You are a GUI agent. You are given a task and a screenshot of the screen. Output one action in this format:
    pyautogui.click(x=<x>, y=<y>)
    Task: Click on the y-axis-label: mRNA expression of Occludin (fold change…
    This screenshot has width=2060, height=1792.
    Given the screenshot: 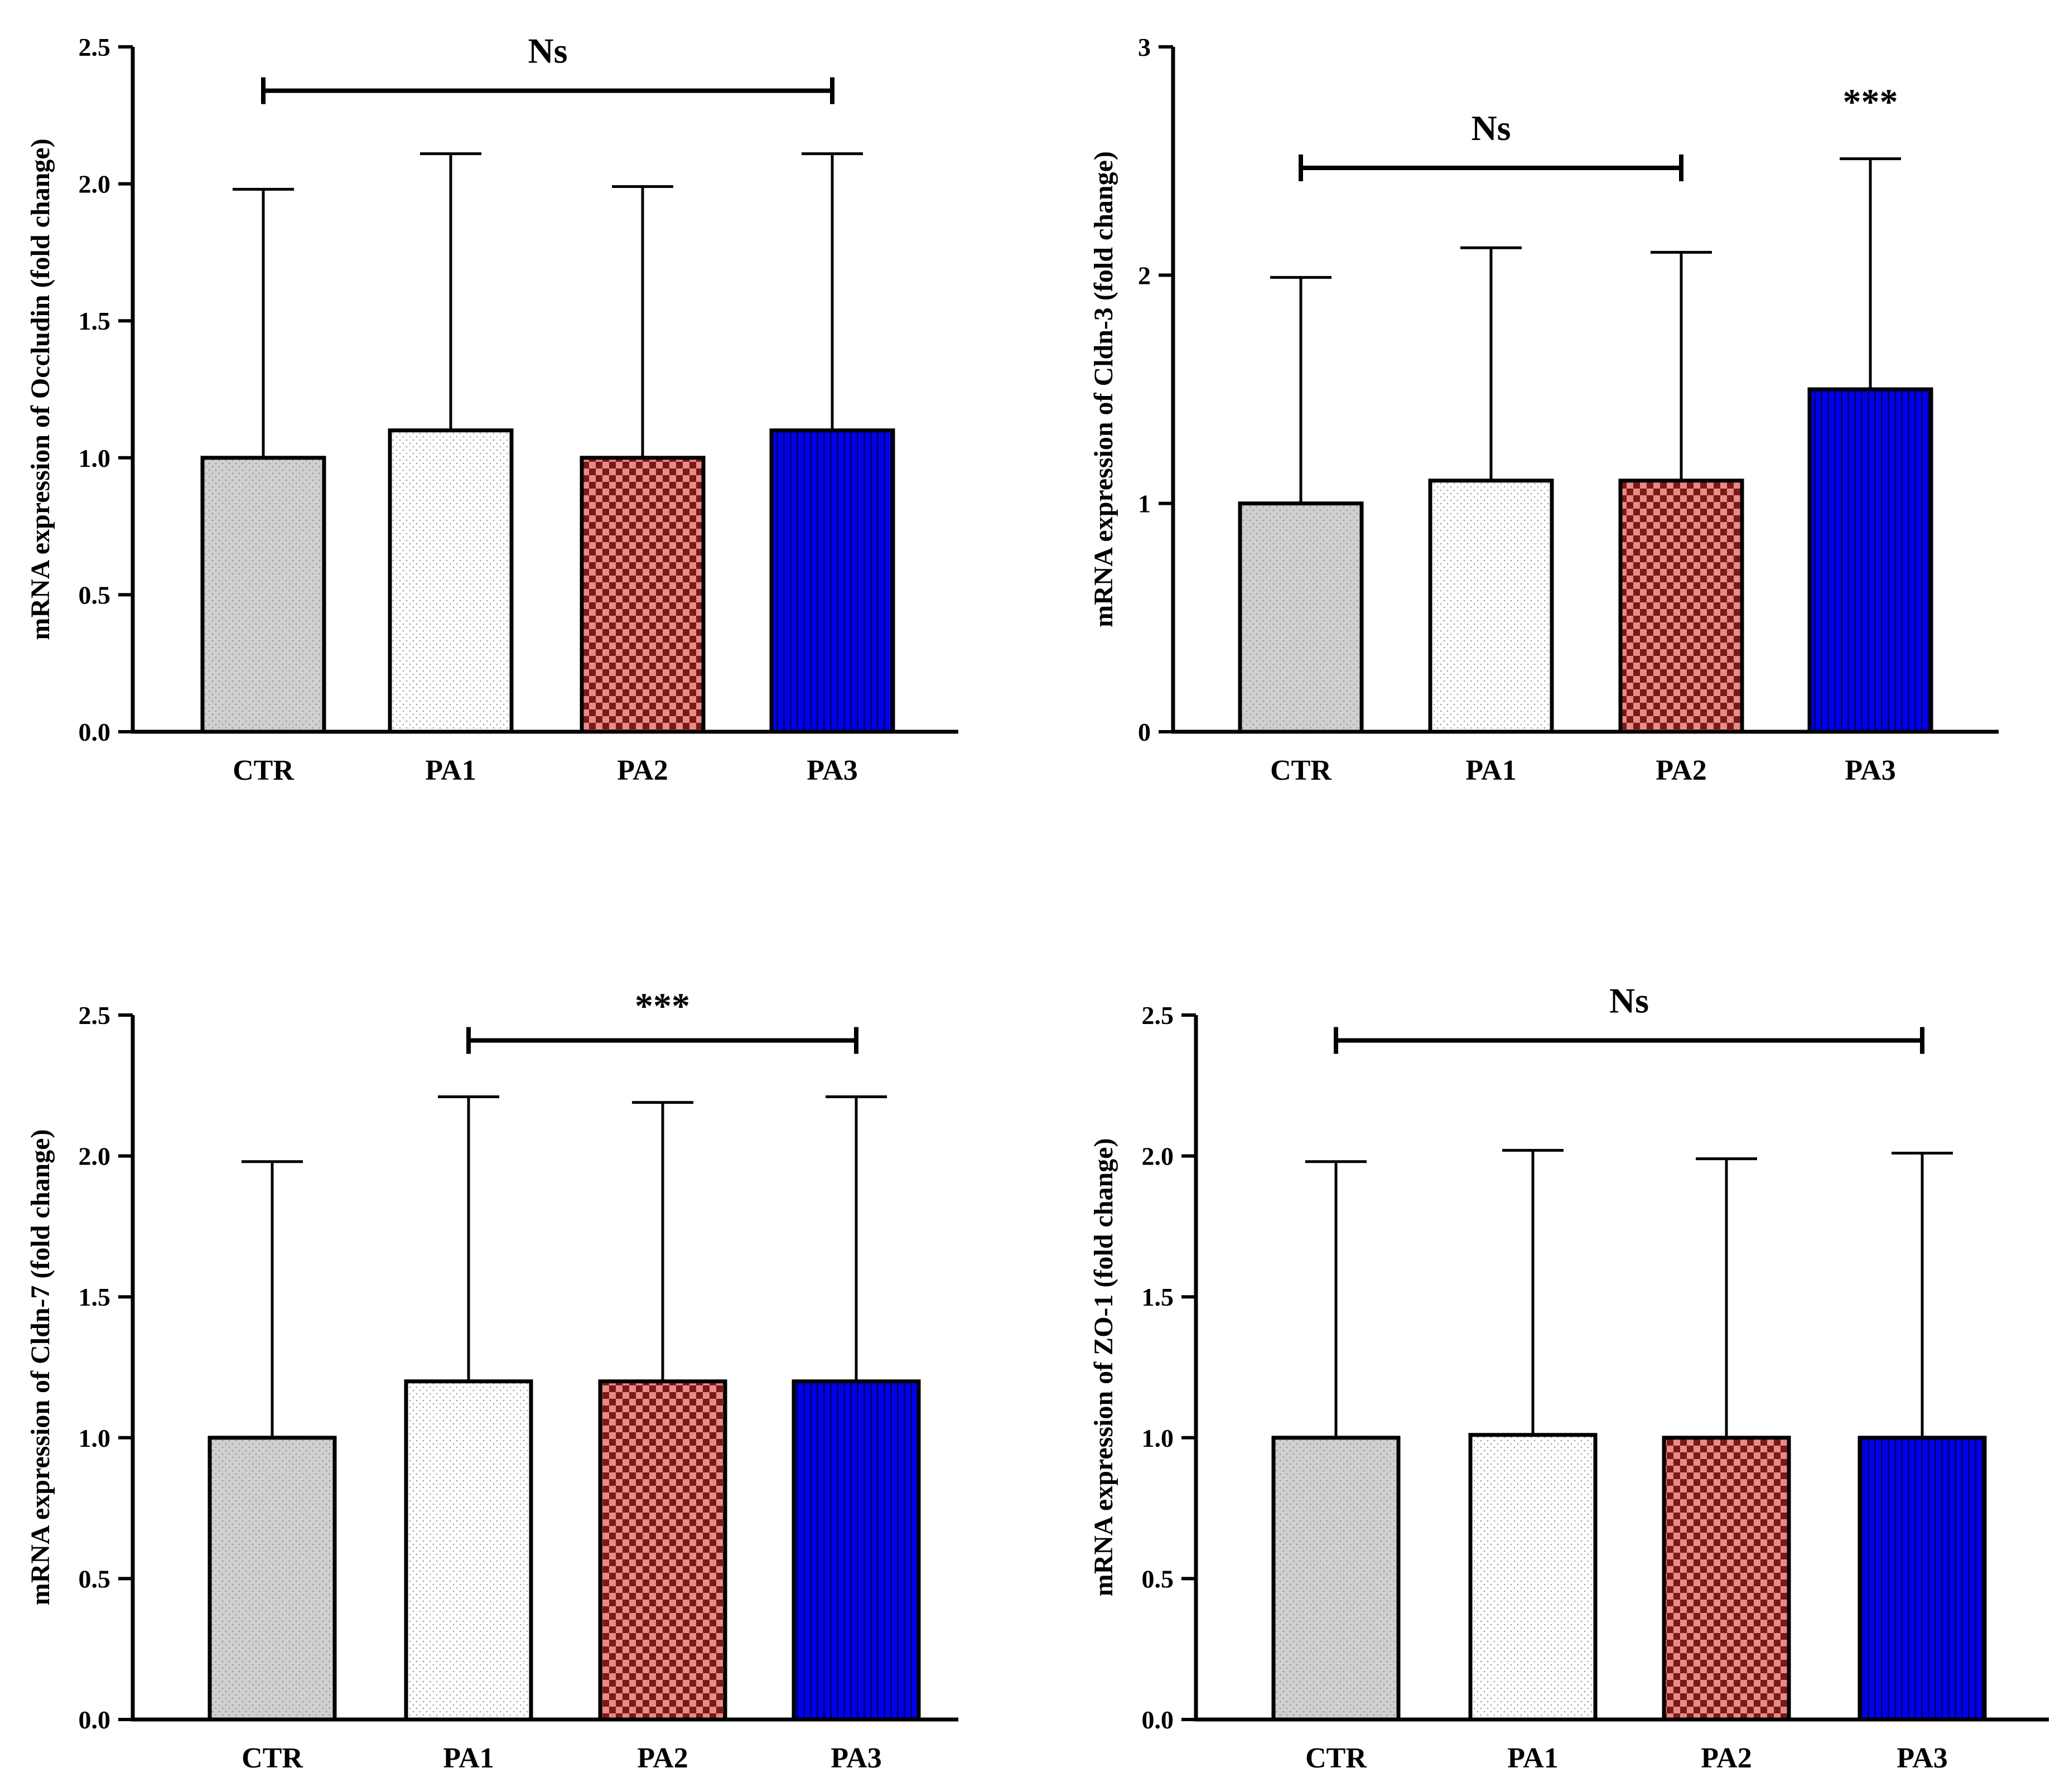 What is the action you would take?
    pyautogui.click(x=40, y=389)
    